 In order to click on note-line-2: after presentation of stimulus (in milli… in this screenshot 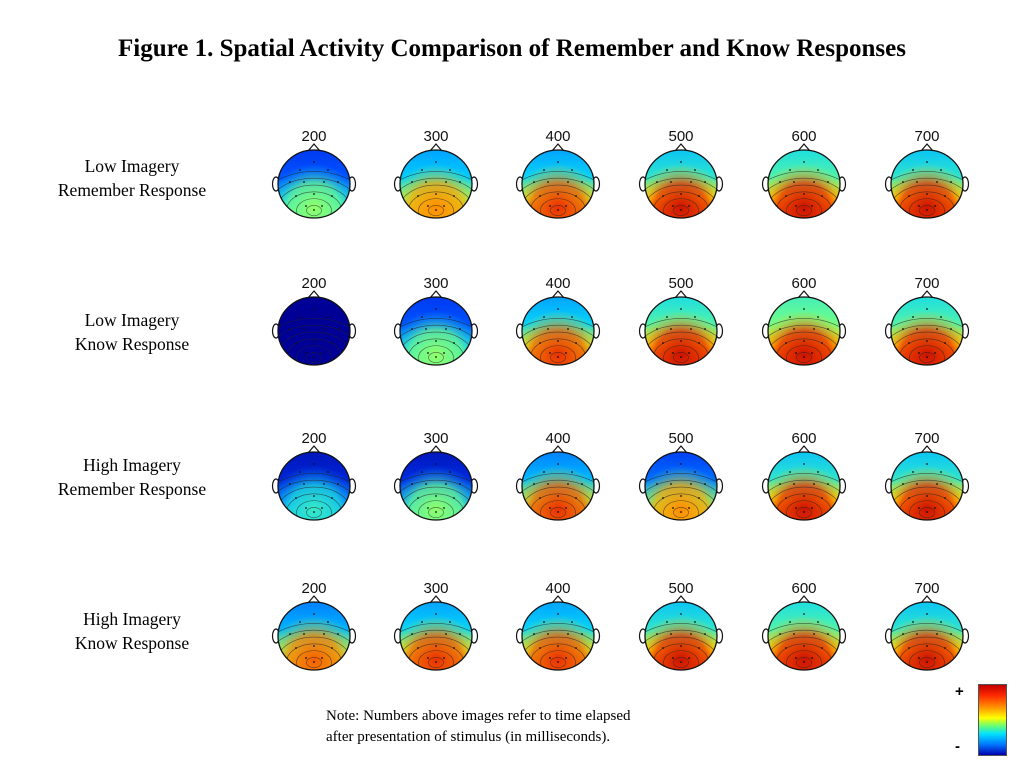, I will do `click(468, 737)`.